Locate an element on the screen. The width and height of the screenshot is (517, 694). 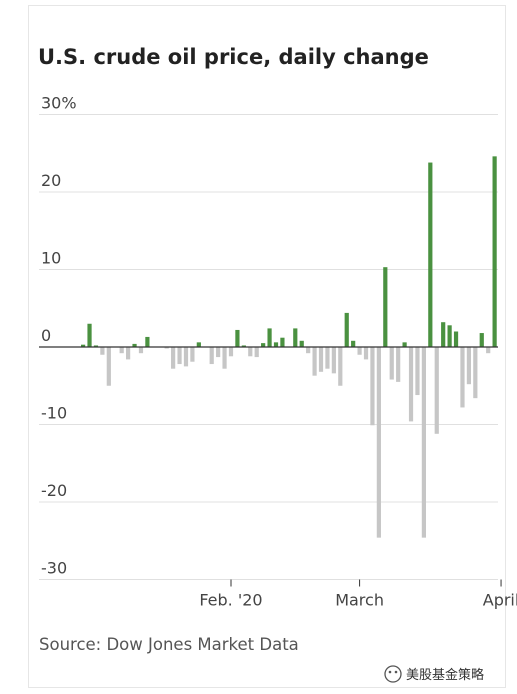
x-tick-labels: Feb. '20 March April is located at coordinates (358, 600).